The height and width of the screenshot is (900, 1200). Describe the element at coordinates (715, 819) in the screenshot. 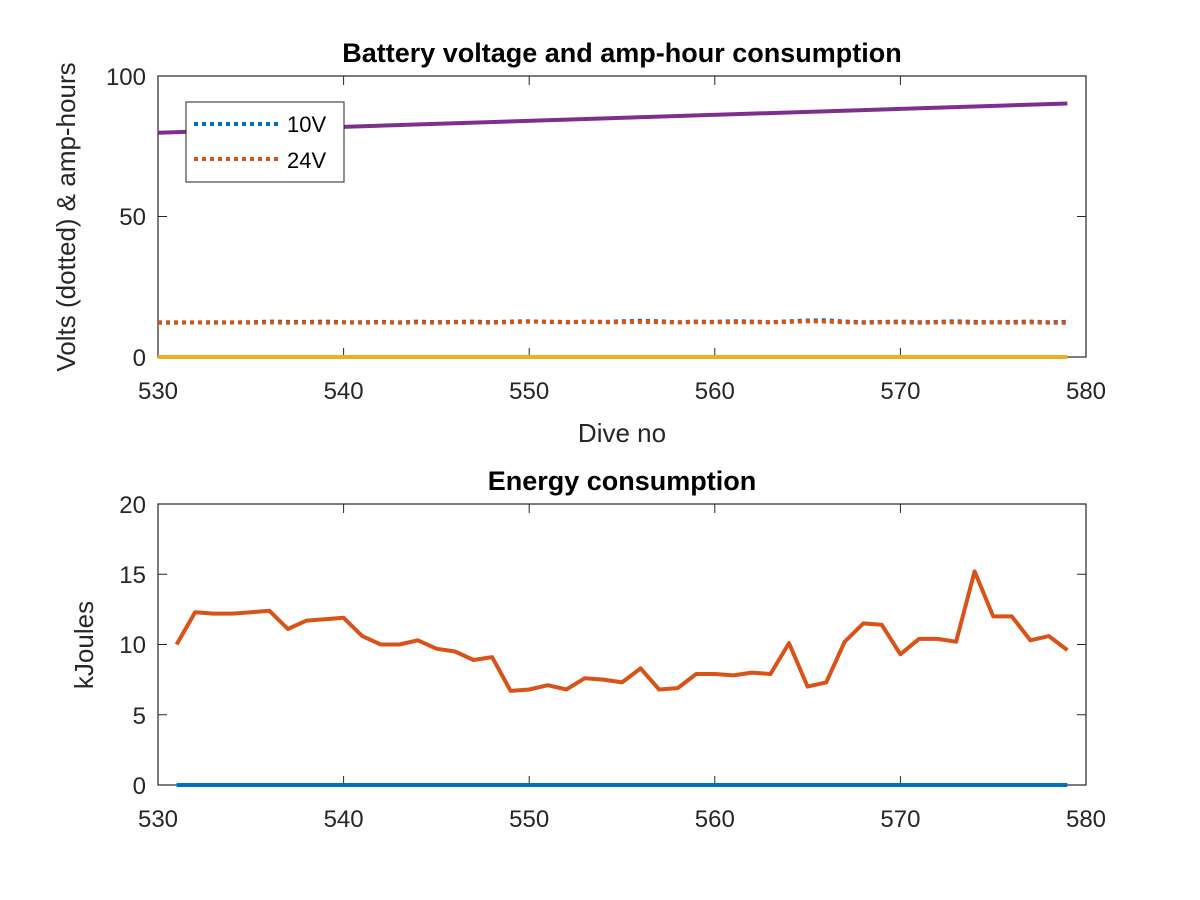

I see `plot-energy-xtick-560: 560` at that location.